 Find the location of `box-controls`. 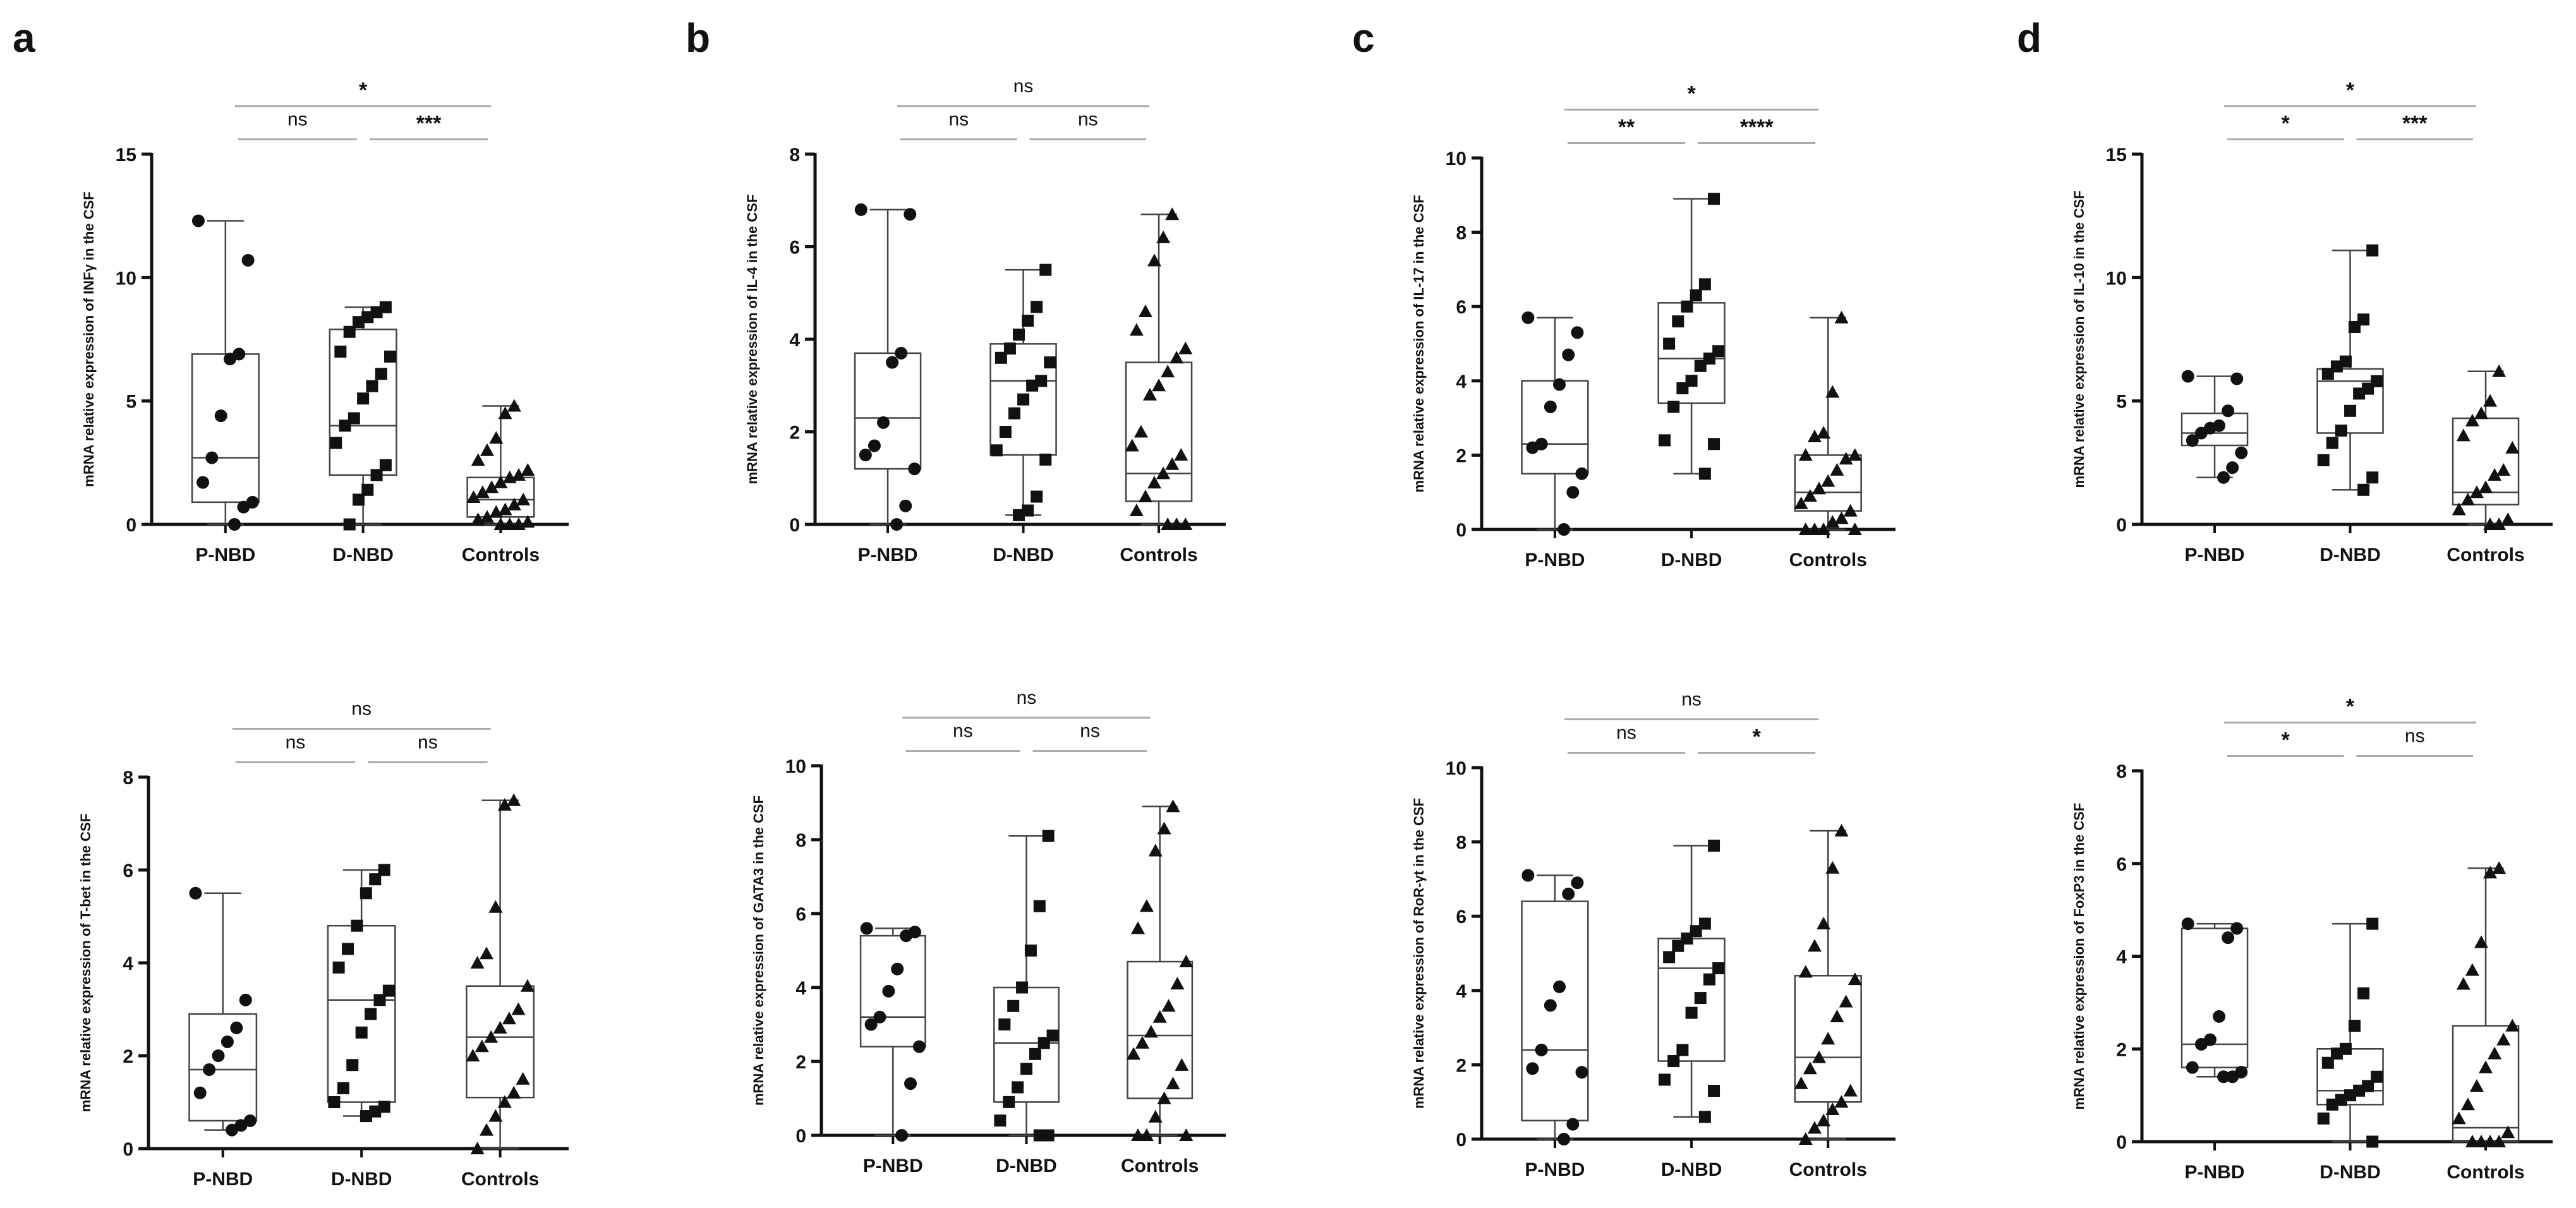

box-controls is located at coordinates (1828, 985).